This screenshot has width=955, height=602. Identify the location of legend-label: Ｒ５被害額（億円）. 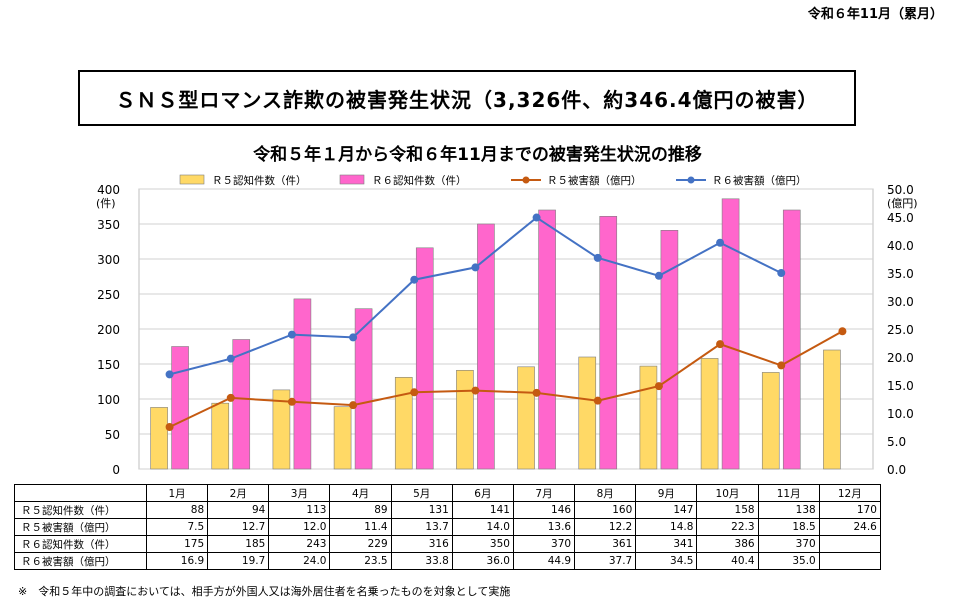
(594, 180).